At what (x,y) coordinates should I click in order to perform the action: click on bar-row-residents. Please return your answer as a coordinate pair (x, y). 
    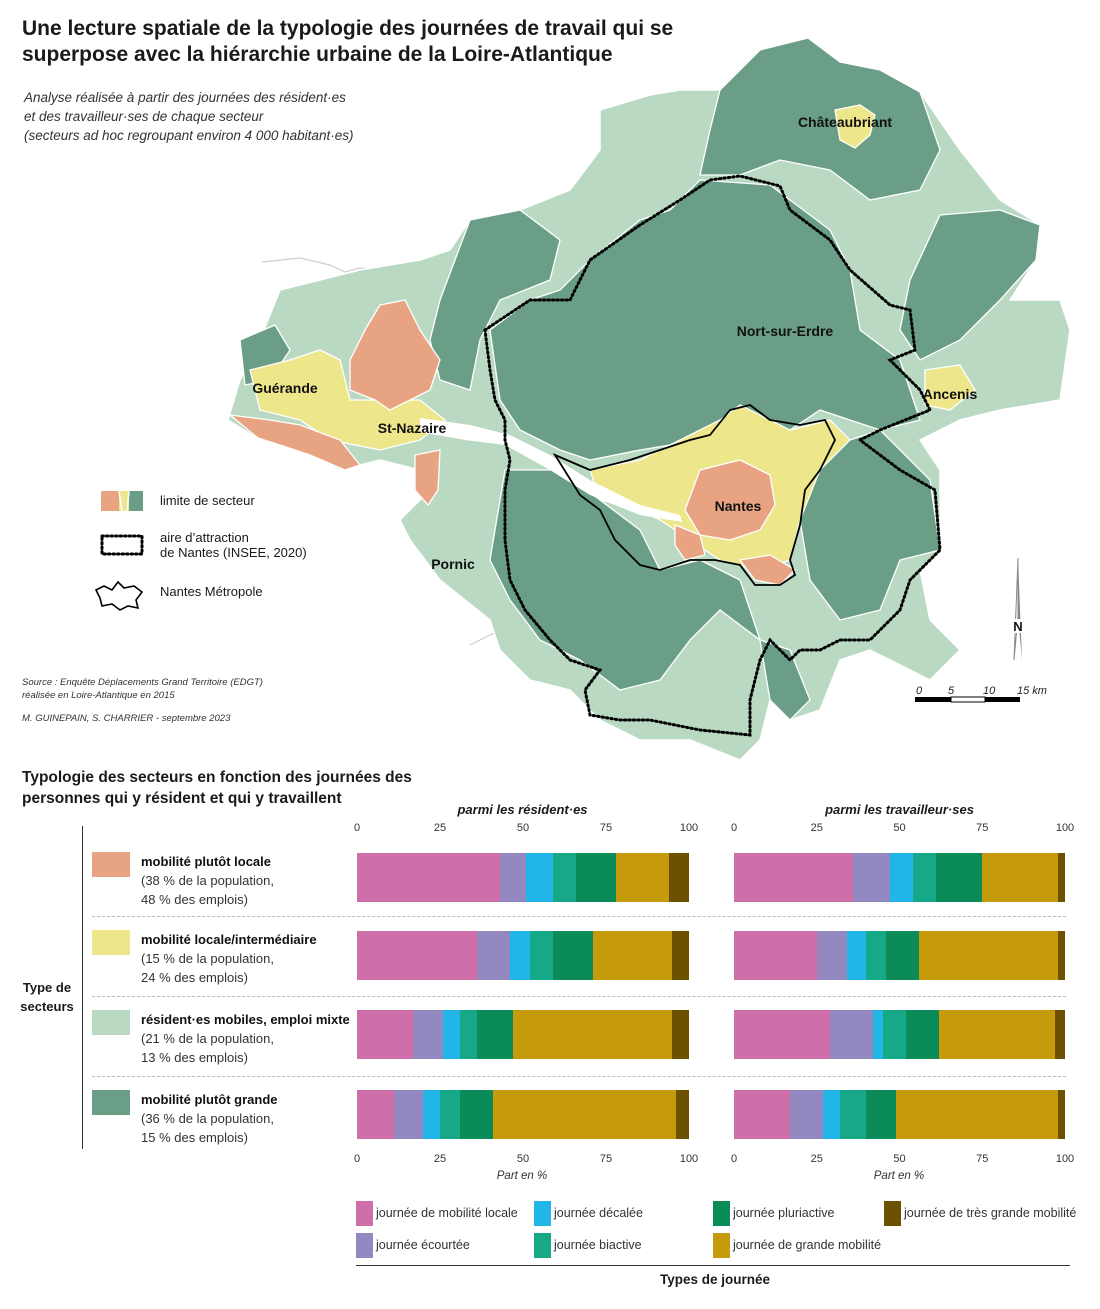
    Looking at the image, I should click on (523, 1034).